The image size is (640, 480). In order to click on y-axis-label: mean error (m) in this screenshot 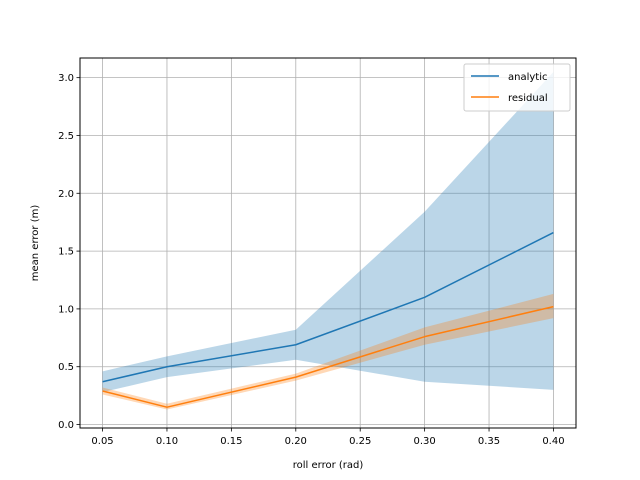, I will do `click(35, 243)`.